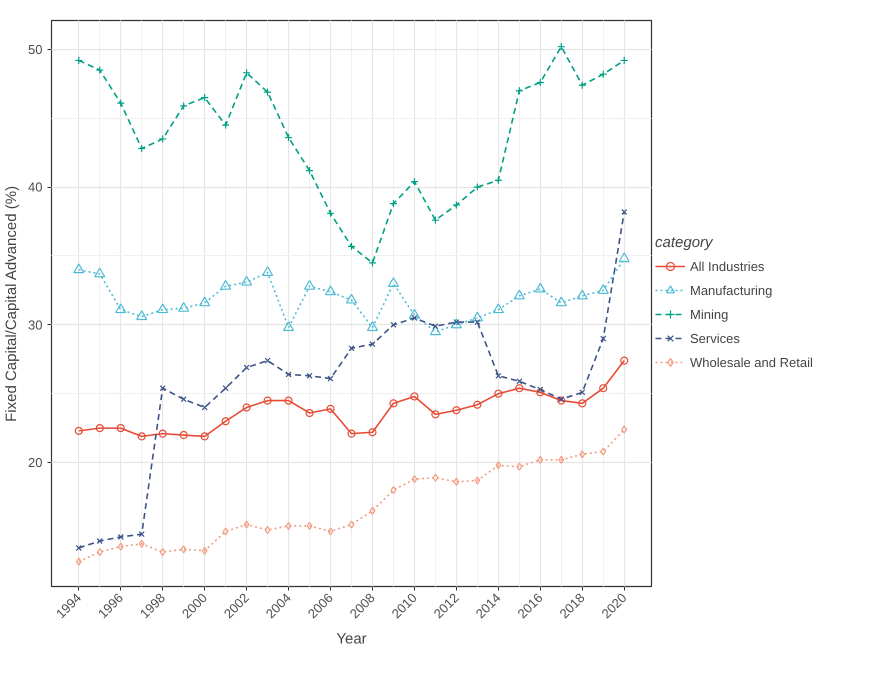 This screenshot has width=869, height=677. Describe the element at coordinates (351, 639) in the screenshot. I see `x-axis-title: Year` at that location.